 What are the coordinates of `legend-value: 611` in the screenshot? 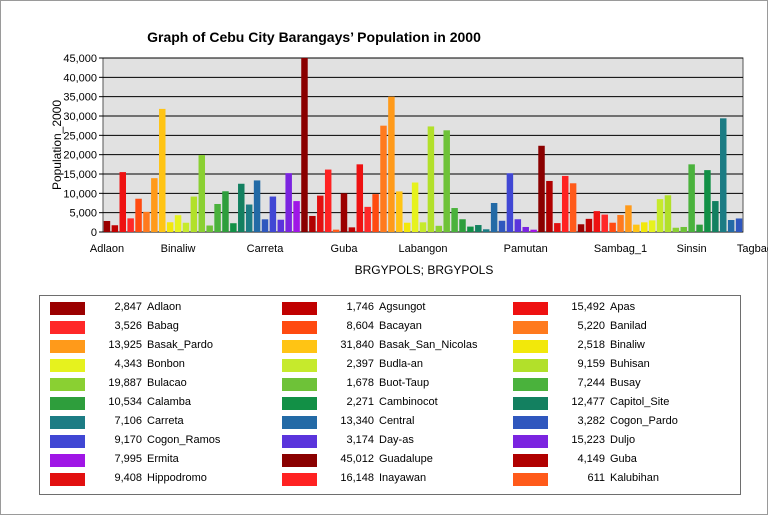 It's located at (596, 478).